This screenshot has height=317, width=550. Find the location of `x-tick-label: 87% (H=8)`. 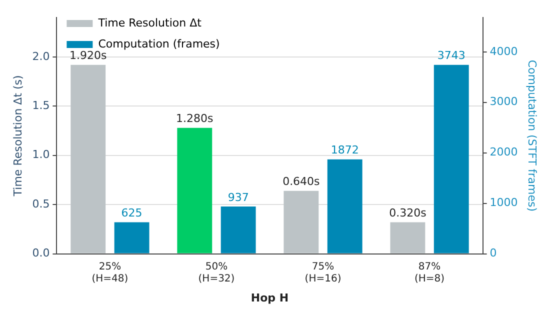

x-tick-label: 87% (H=8) is located at coordinates (429, 272).